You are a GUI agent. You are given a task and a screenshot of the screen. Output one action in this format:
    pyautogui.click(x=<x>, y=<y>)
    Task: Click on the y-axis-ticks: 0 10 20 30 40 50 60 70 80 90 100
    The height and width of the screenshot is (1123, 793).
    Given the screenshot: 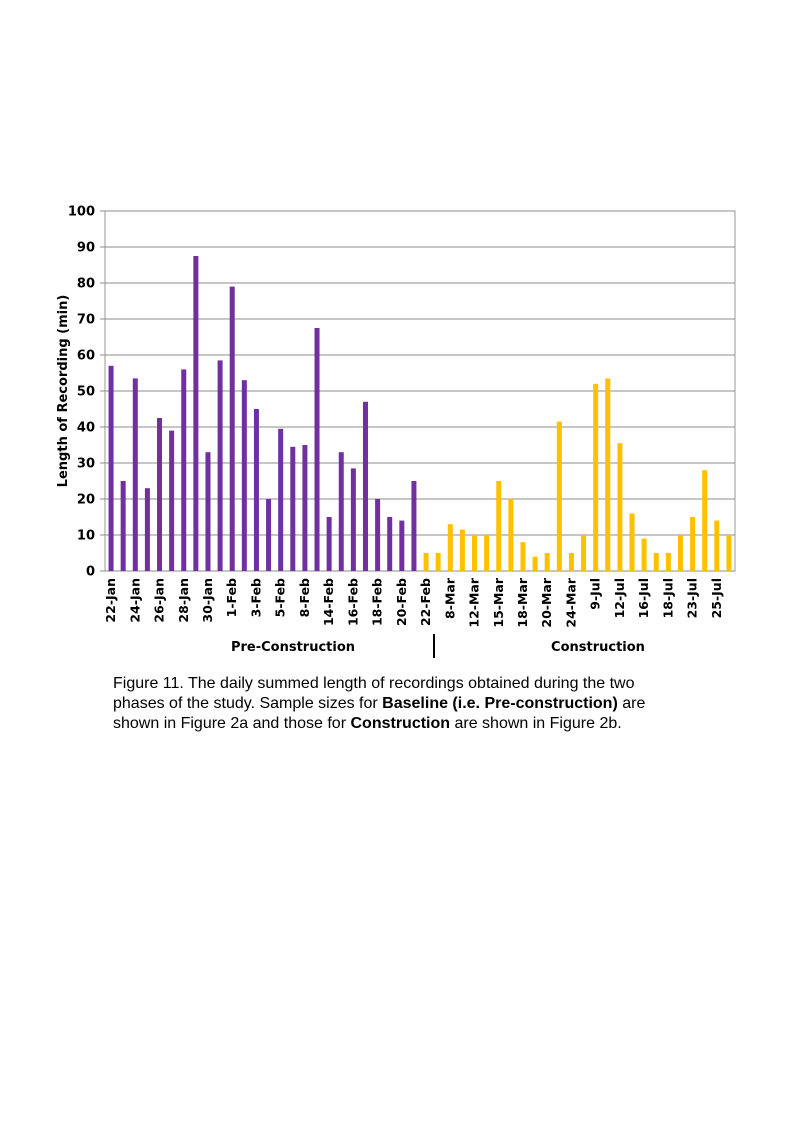 What is the action you would take?
    pyautogui.click(x=81, y=392)
    